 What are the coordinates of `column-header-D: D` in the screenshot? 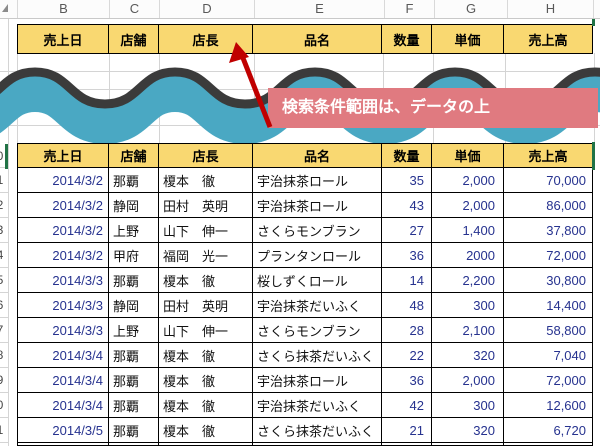 It's located at (207, 9).